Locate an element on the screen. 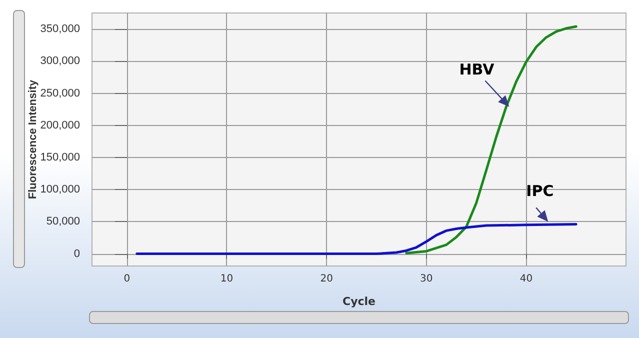 The width and height of the screenshot is (639, 338). y-tick-label: 50,000 is located at coordinates (63, 222).